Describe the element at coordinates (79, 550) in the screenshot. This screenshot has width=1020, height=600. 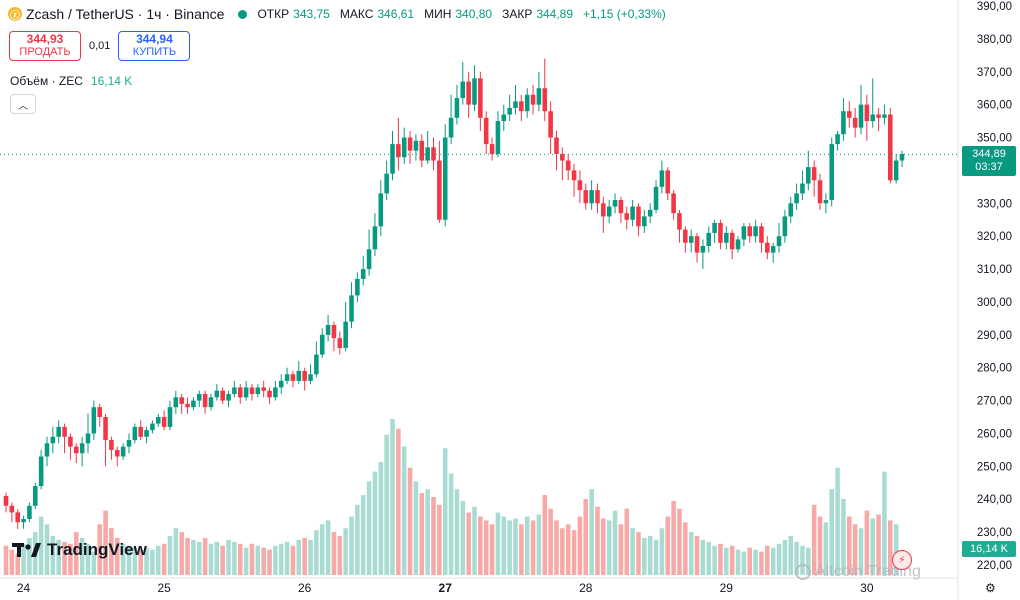
I see `tradingview-logo: TradingView` at that location.